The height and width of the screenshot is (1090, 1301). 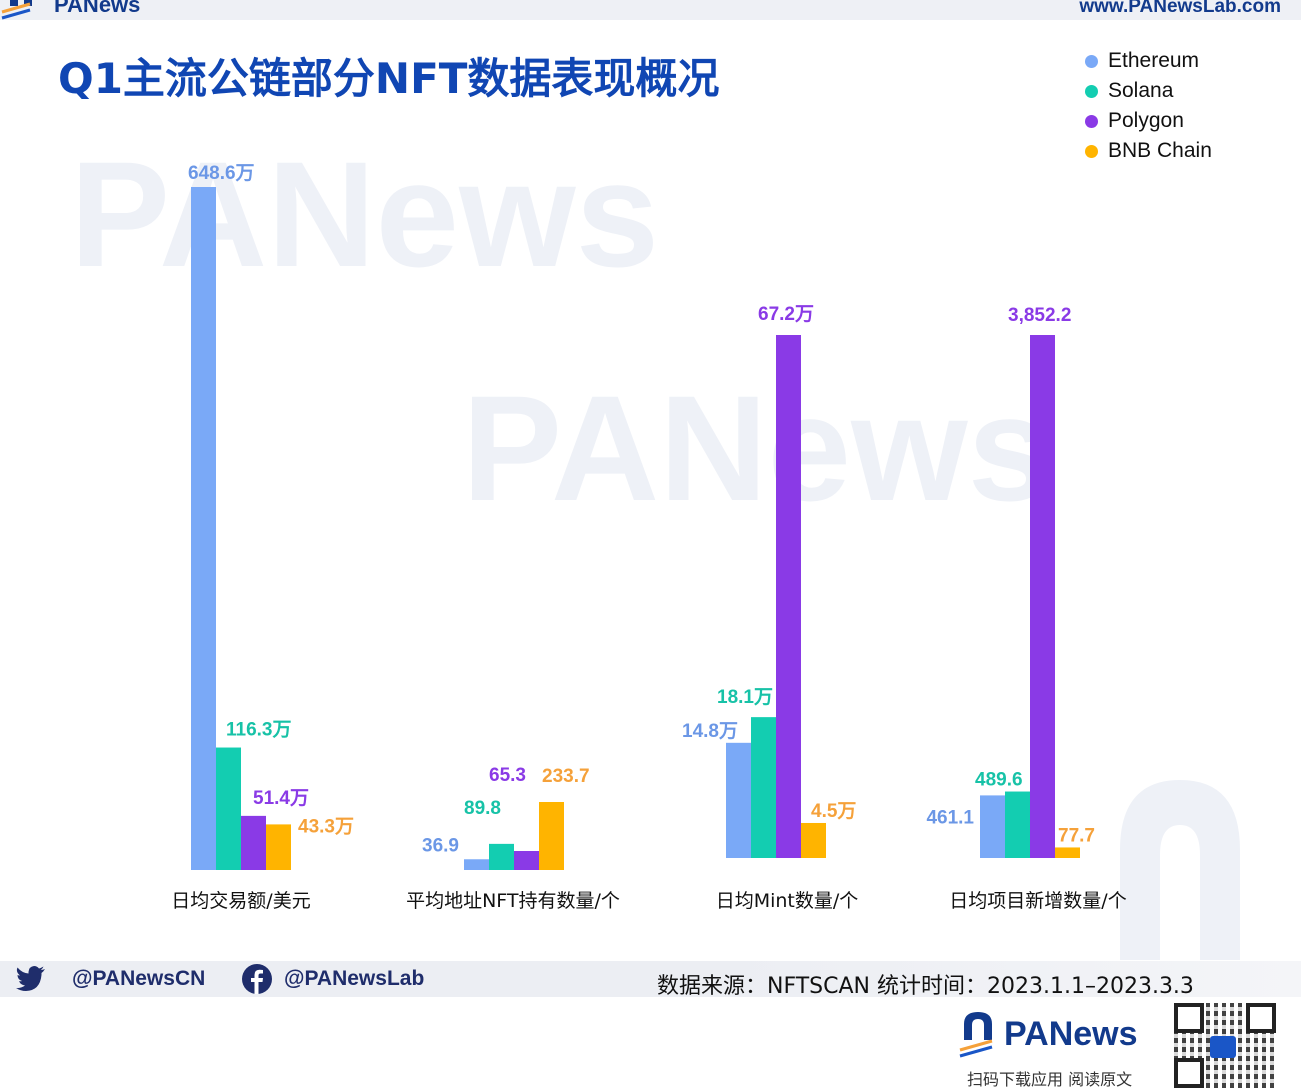 I want to click on facebook-handle: @PANewsLab, so click(x=333, y=979).